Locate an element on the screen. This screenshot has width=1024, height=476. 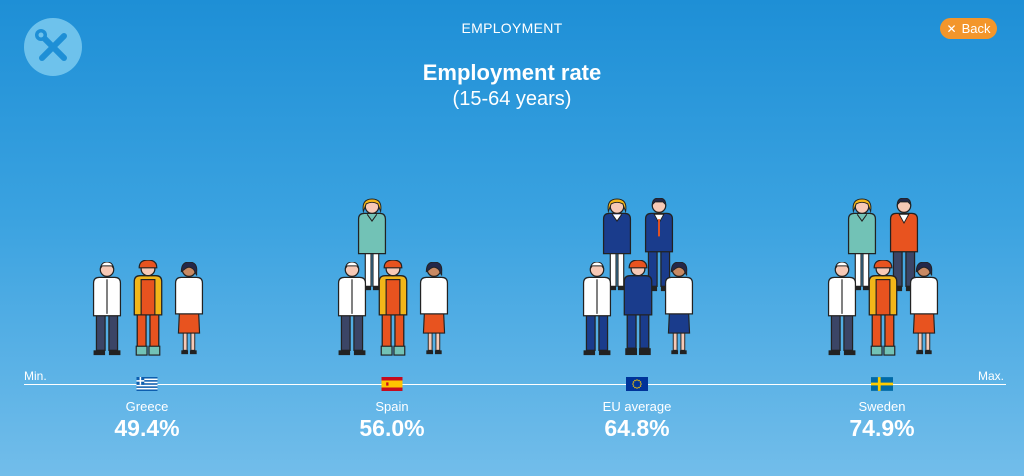
axis-min-label: Min. is located at coordinates (35, 376).